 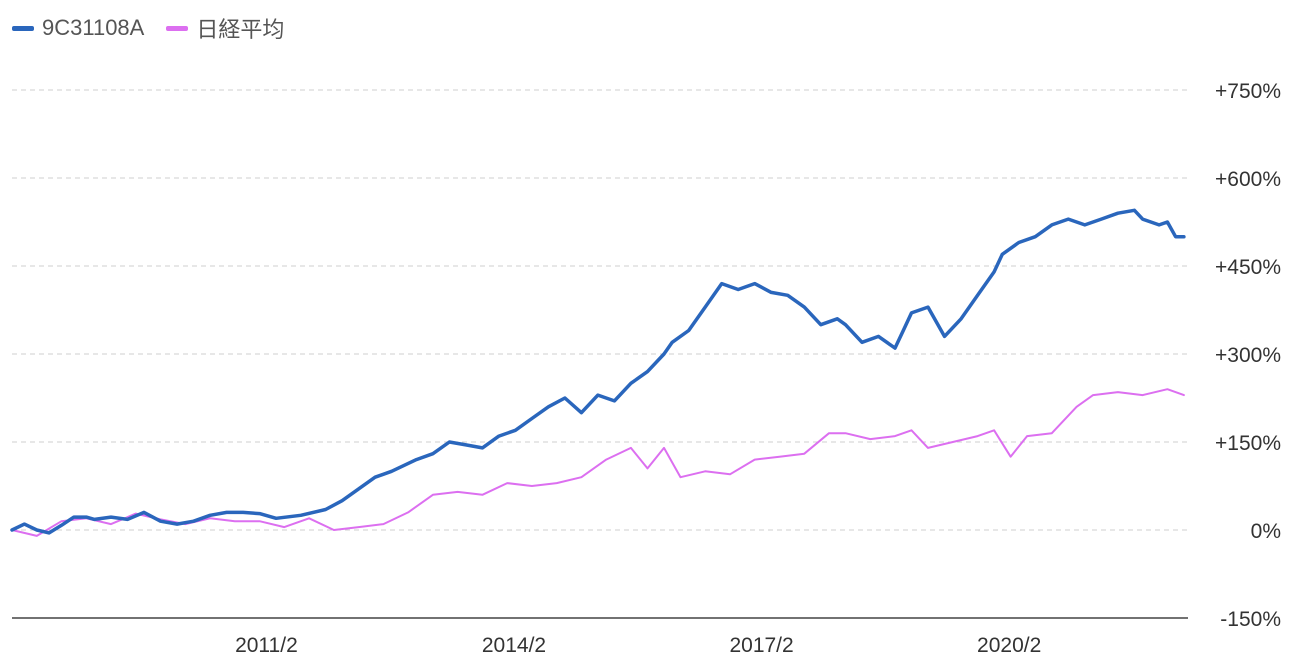 I want to click on y-tick-label: 0%, so click(x=1266, y=531).